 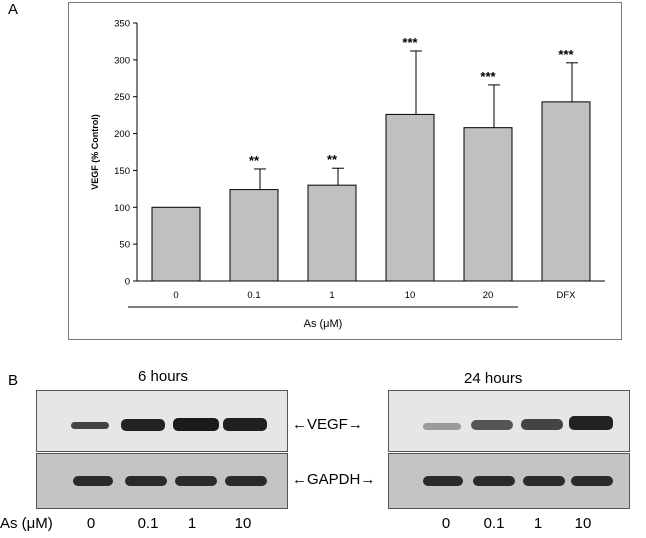 I want to click on gel-24h-title: 24 hours, so click(x=493, y=378).